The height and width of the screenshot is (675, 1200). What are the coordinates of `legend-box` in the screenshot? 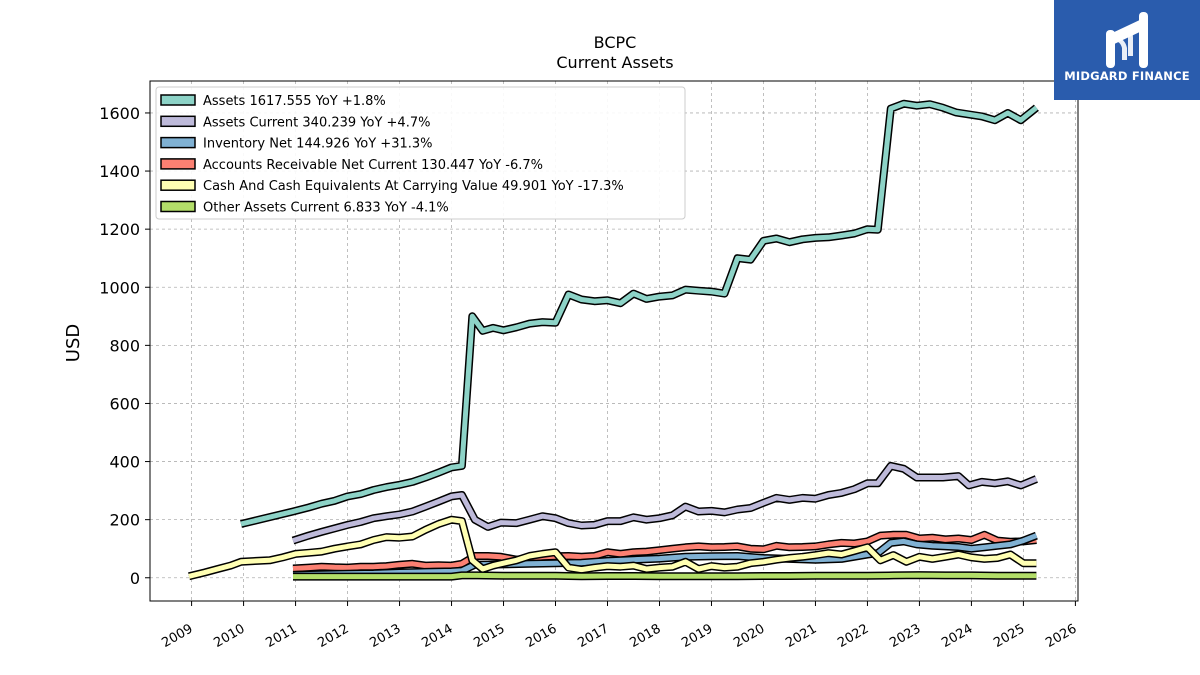 It's located at (420, 153).